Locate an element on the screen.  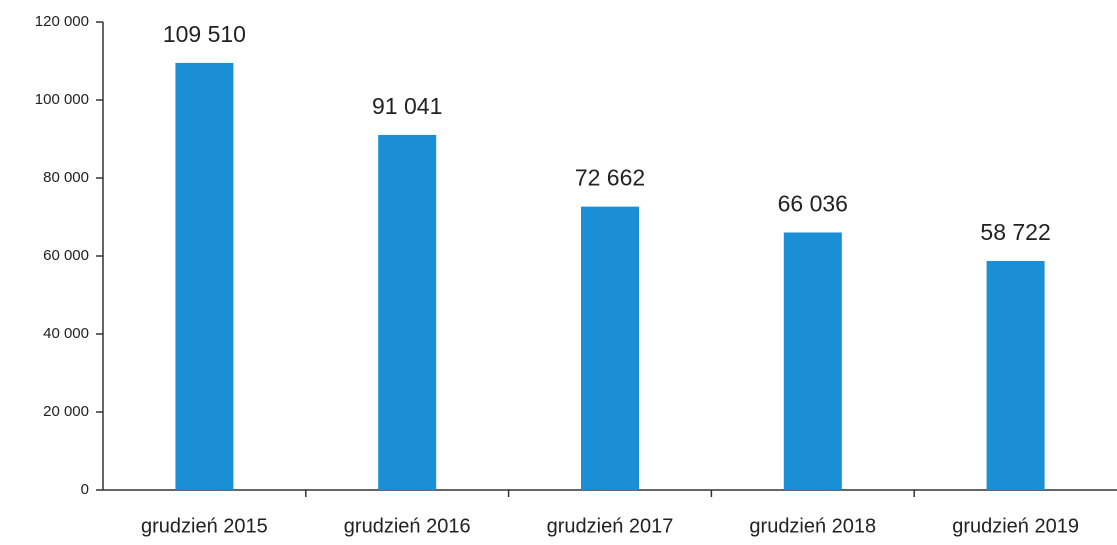
y-tick-label: 60 000 is located at coordinates (66, 255).